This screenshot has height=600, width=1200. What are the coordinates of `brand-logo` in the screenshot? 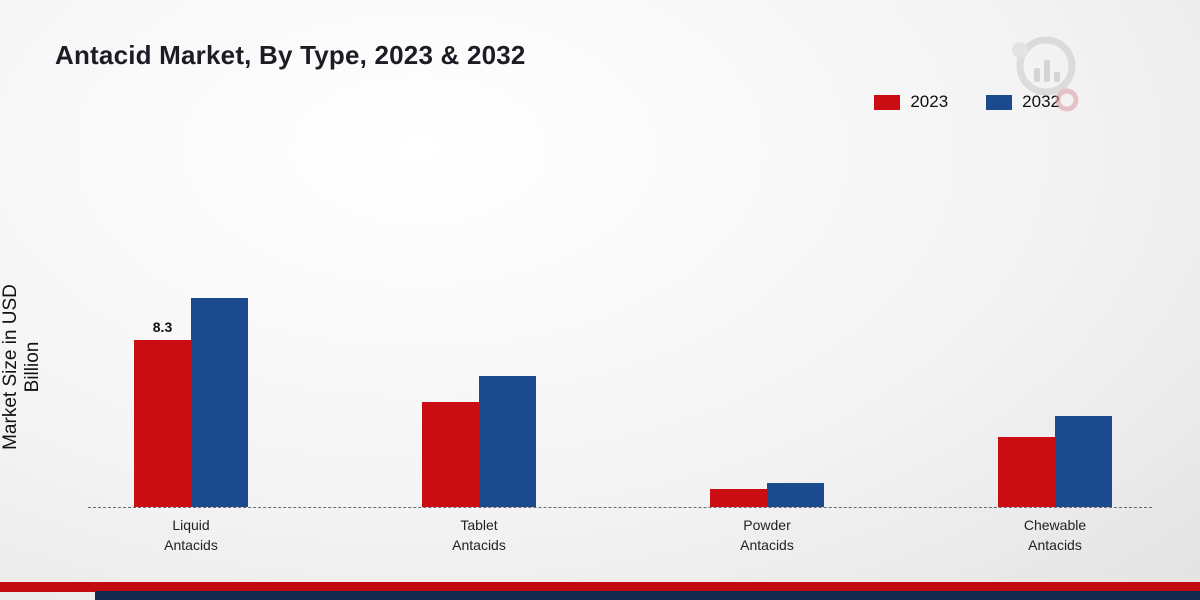 It's located at (1045, 74).